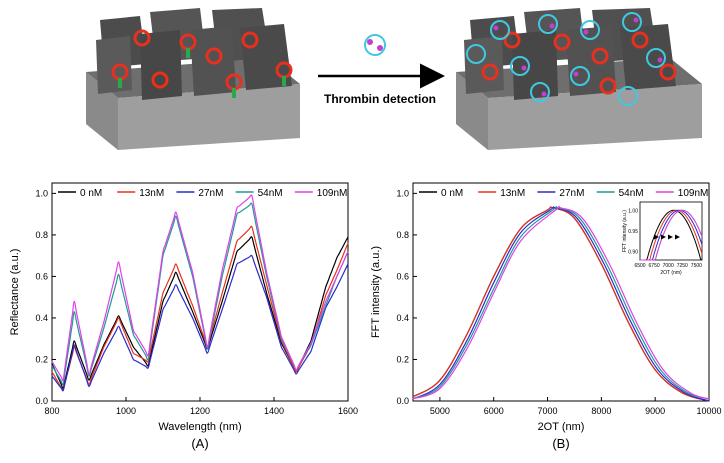 This screenshot has width=724, height=463. What do you see at coordinates (639, 266) in the screenshot?
I see `inset-x-tick-label: 6500` at bounding box center [639, 266].